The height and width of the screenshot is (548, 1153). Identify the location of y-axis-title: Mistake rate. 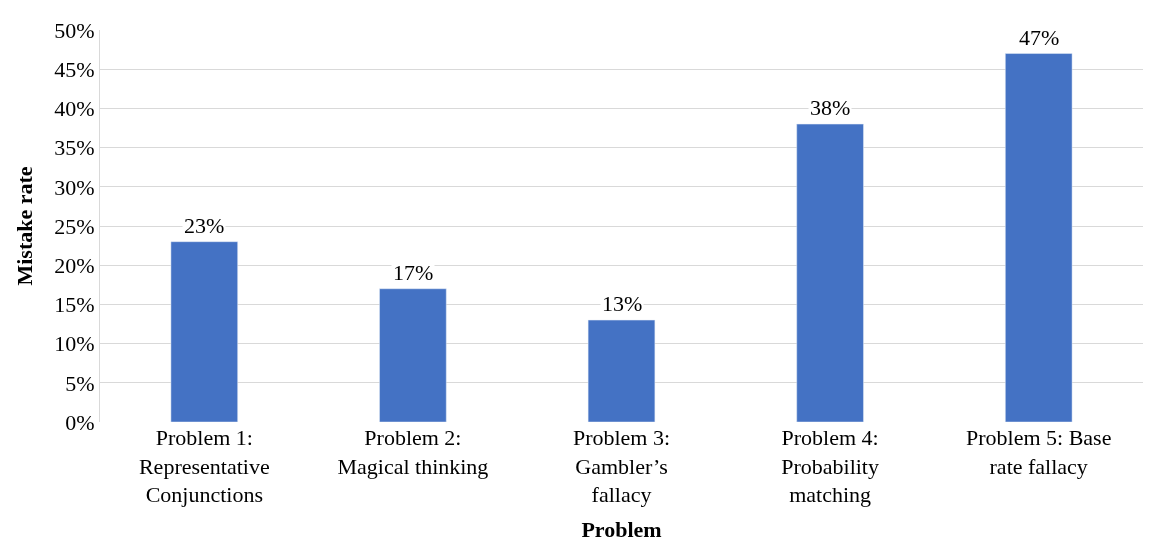
(25, 226).